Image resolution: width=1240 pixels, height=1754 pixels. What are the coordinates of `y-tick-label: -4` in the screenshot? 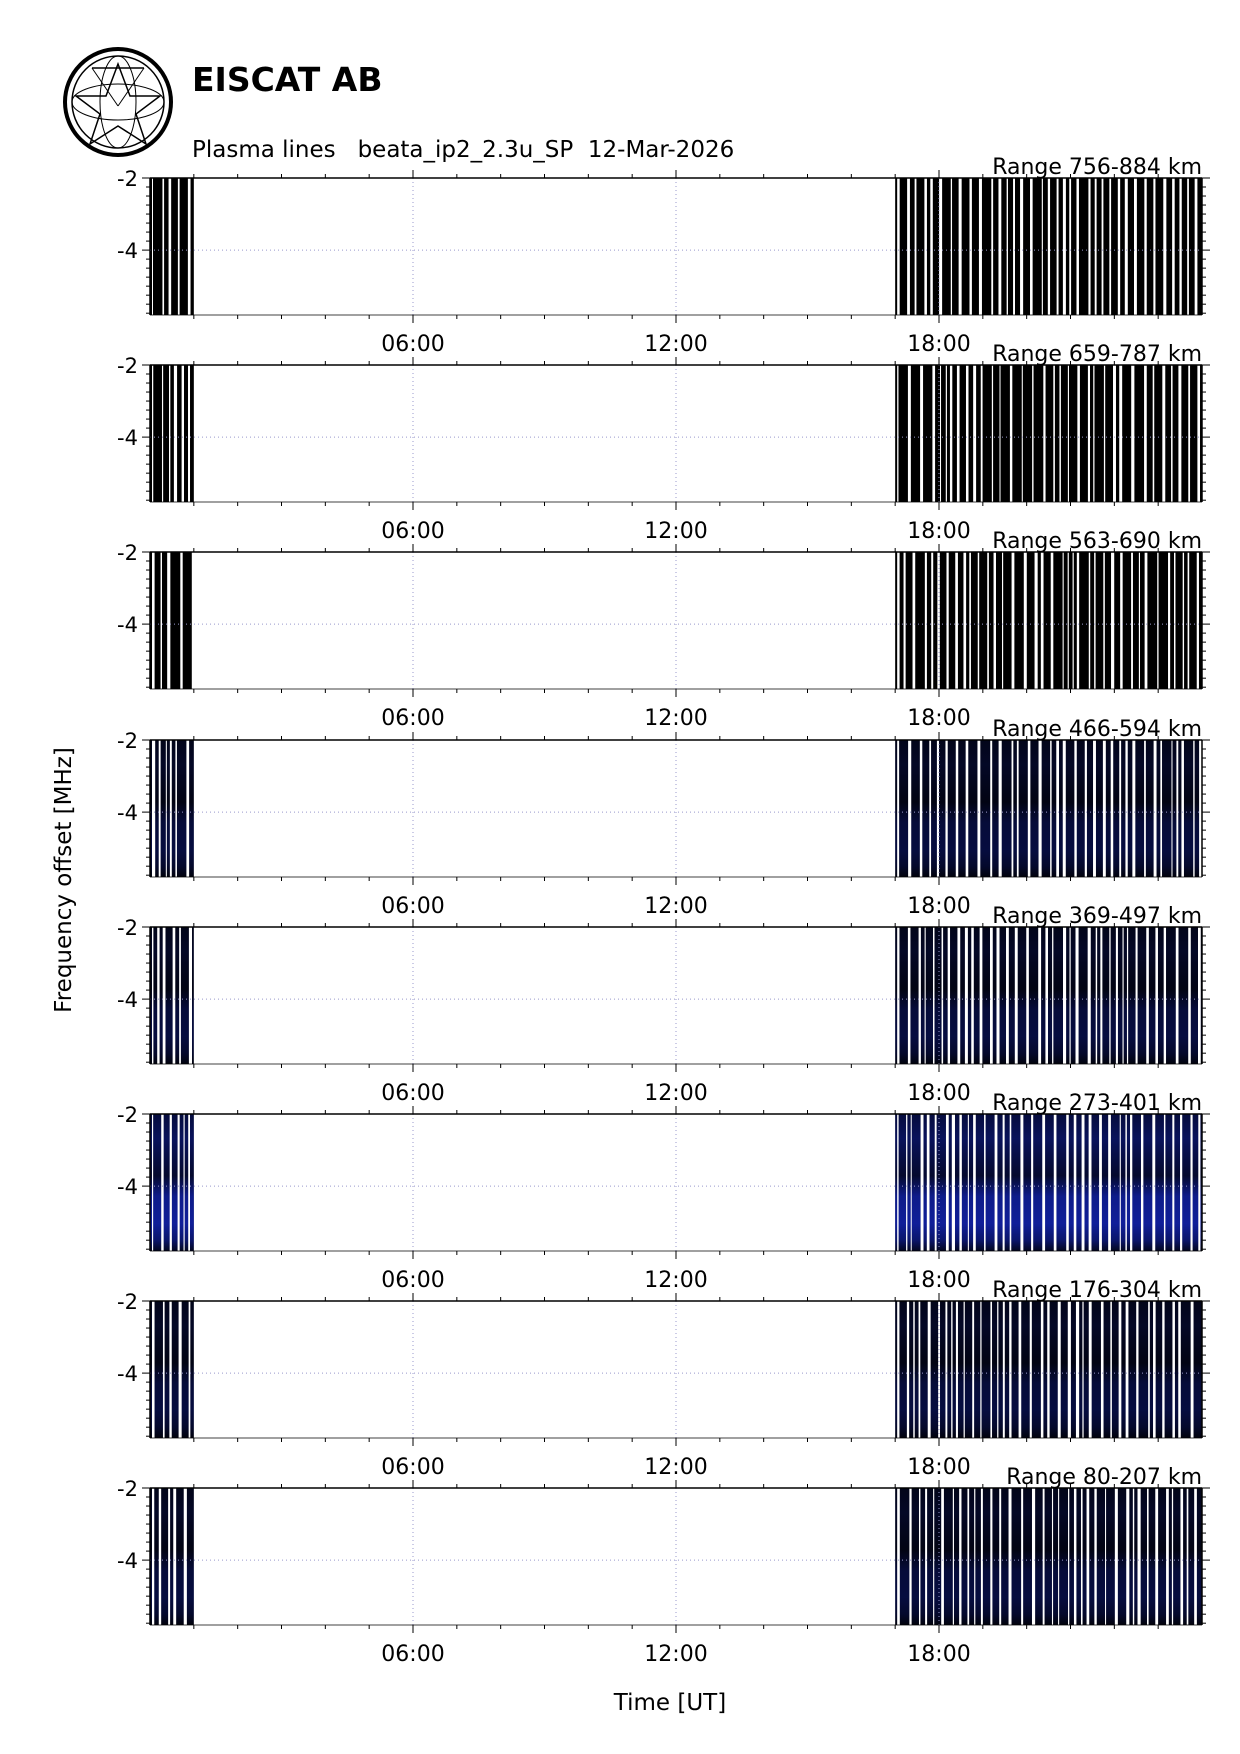 It's located at (127, 1187).